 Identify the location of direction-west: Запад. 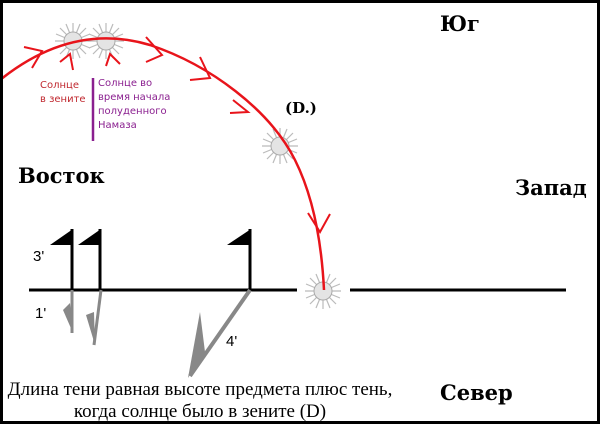
(551, 187).